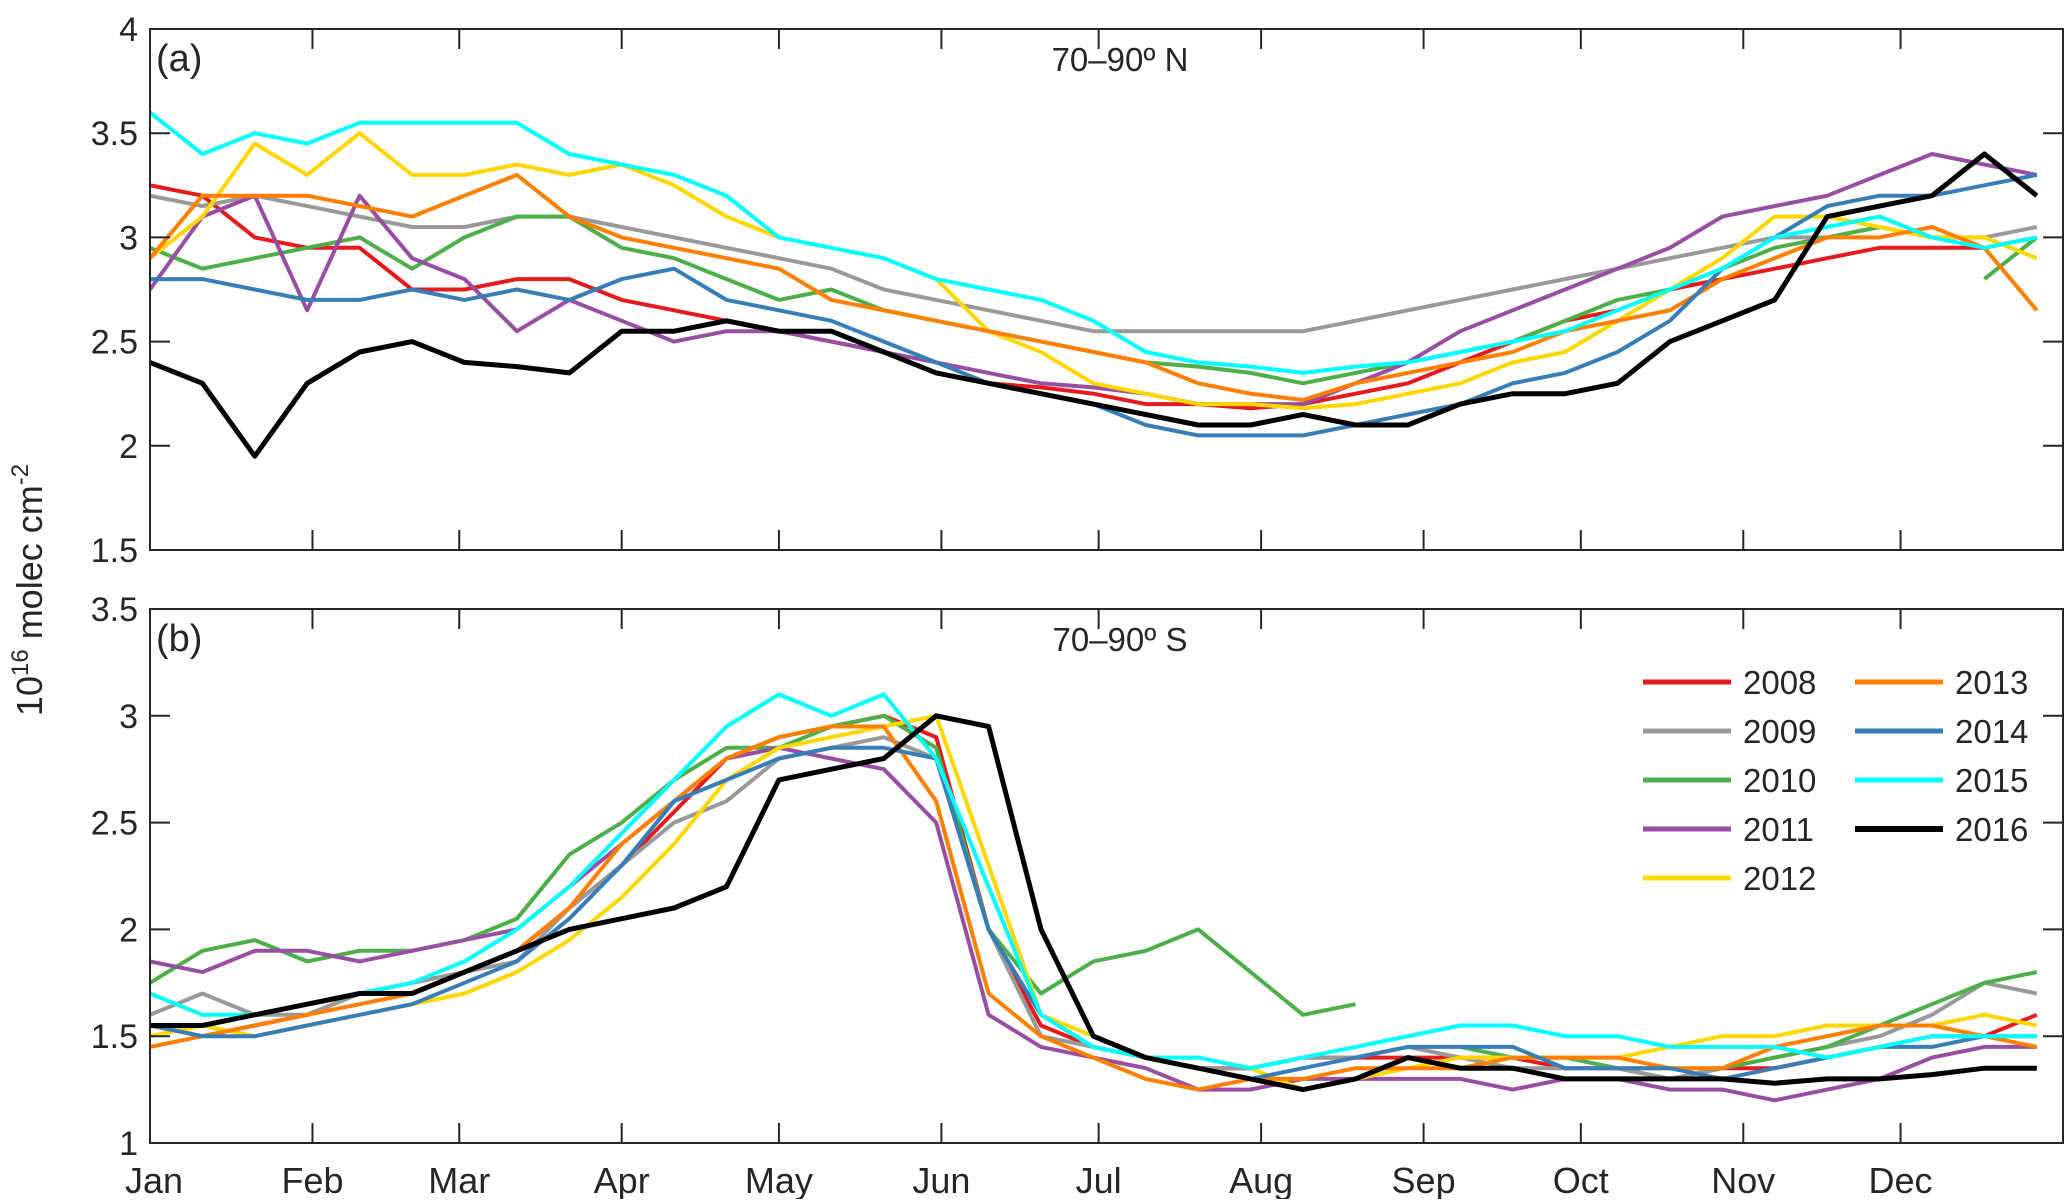 The height and width of the screenshot is (1204, 2067). I want to click on legend-label: 2014, so click(1991, 731).